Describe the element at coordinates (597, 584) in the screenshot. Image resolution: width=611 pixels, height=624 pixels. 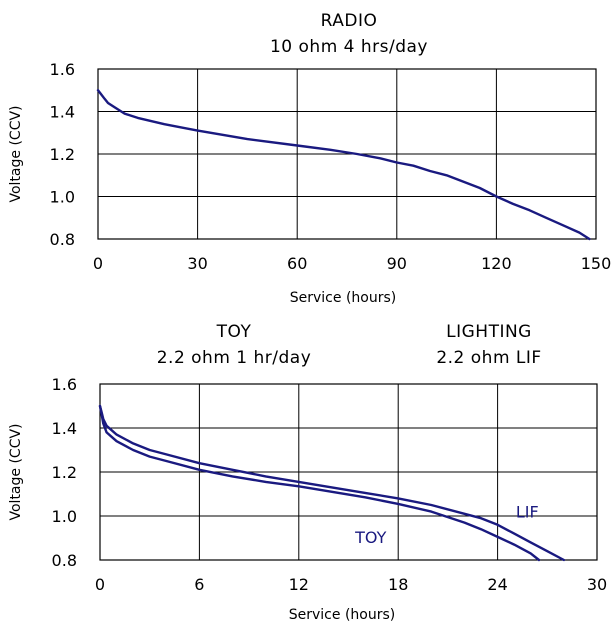
I see `toy-x-tick-label: 30` at that location.